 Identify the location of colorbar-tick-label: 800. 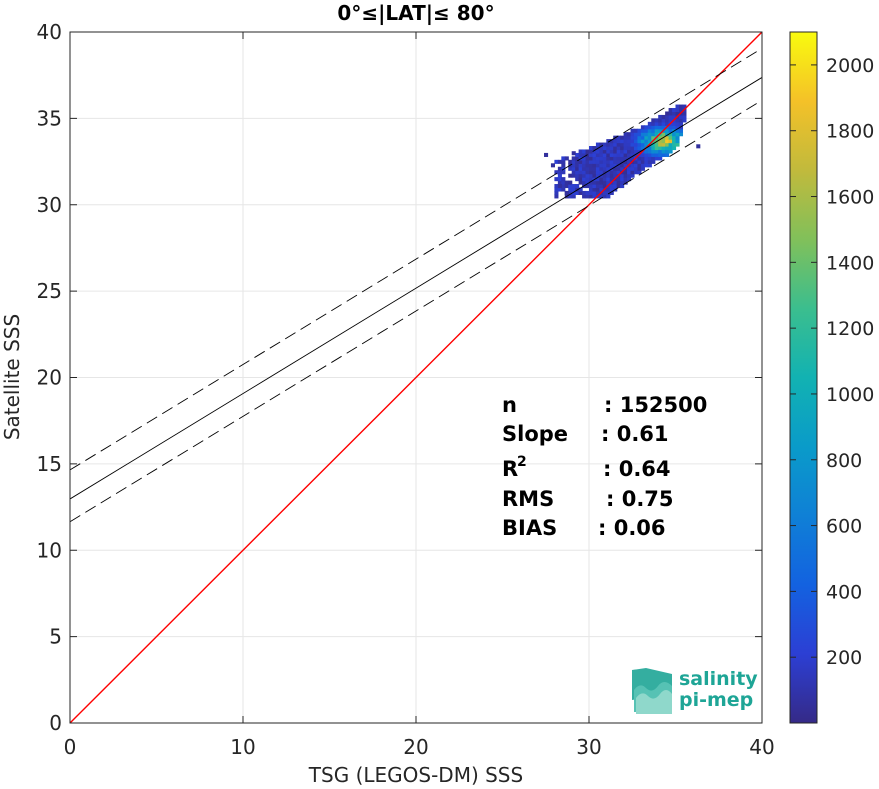
(844, 461).